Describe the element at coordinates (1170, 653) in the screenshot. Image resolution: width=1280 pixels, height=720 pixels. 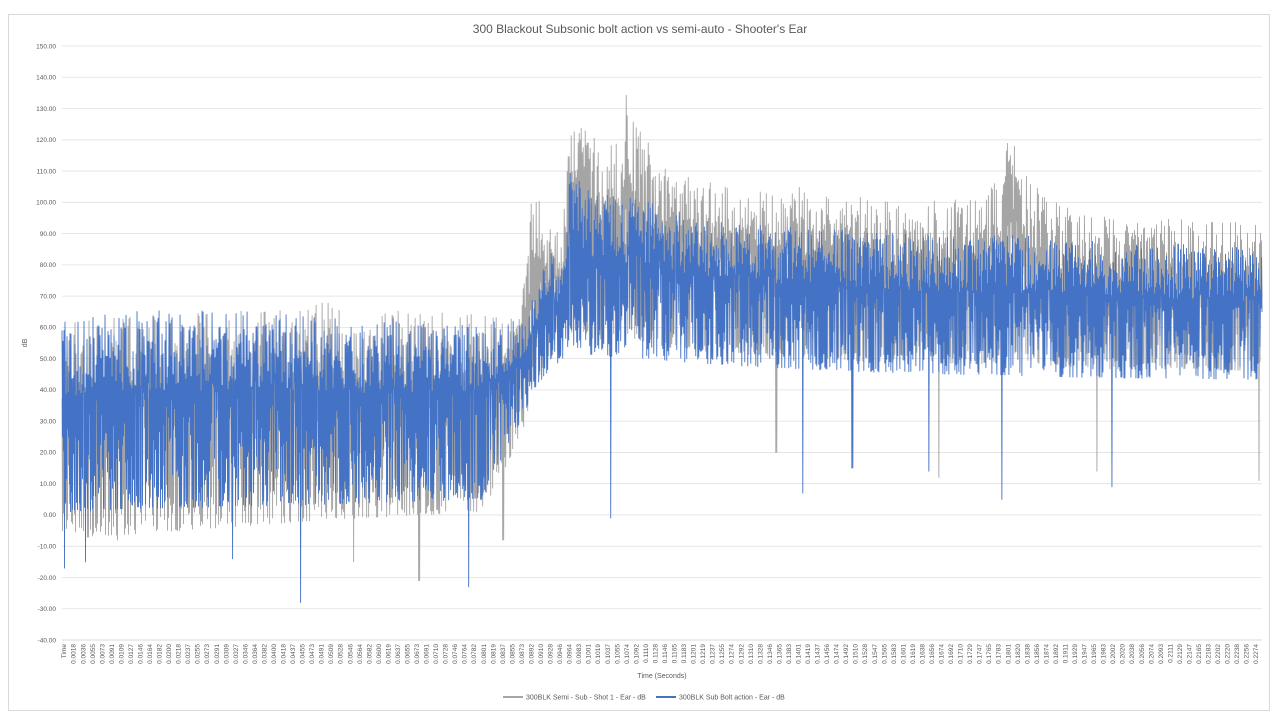
I see `x-tick-label: 0.2111` at that location.